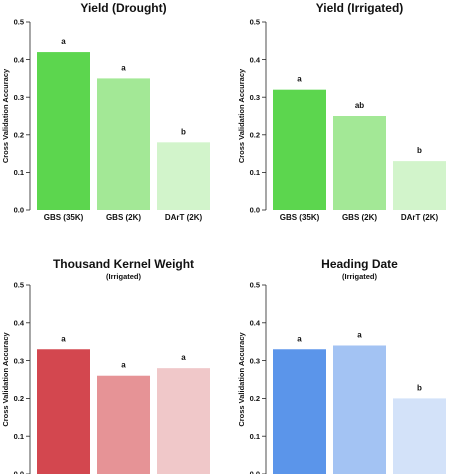 This screenshot has width=474, height=474. Describe the element at coordinates (123, 264) in the screenshot. I see `chart-title: Thousand Kernel Weight` at that location.